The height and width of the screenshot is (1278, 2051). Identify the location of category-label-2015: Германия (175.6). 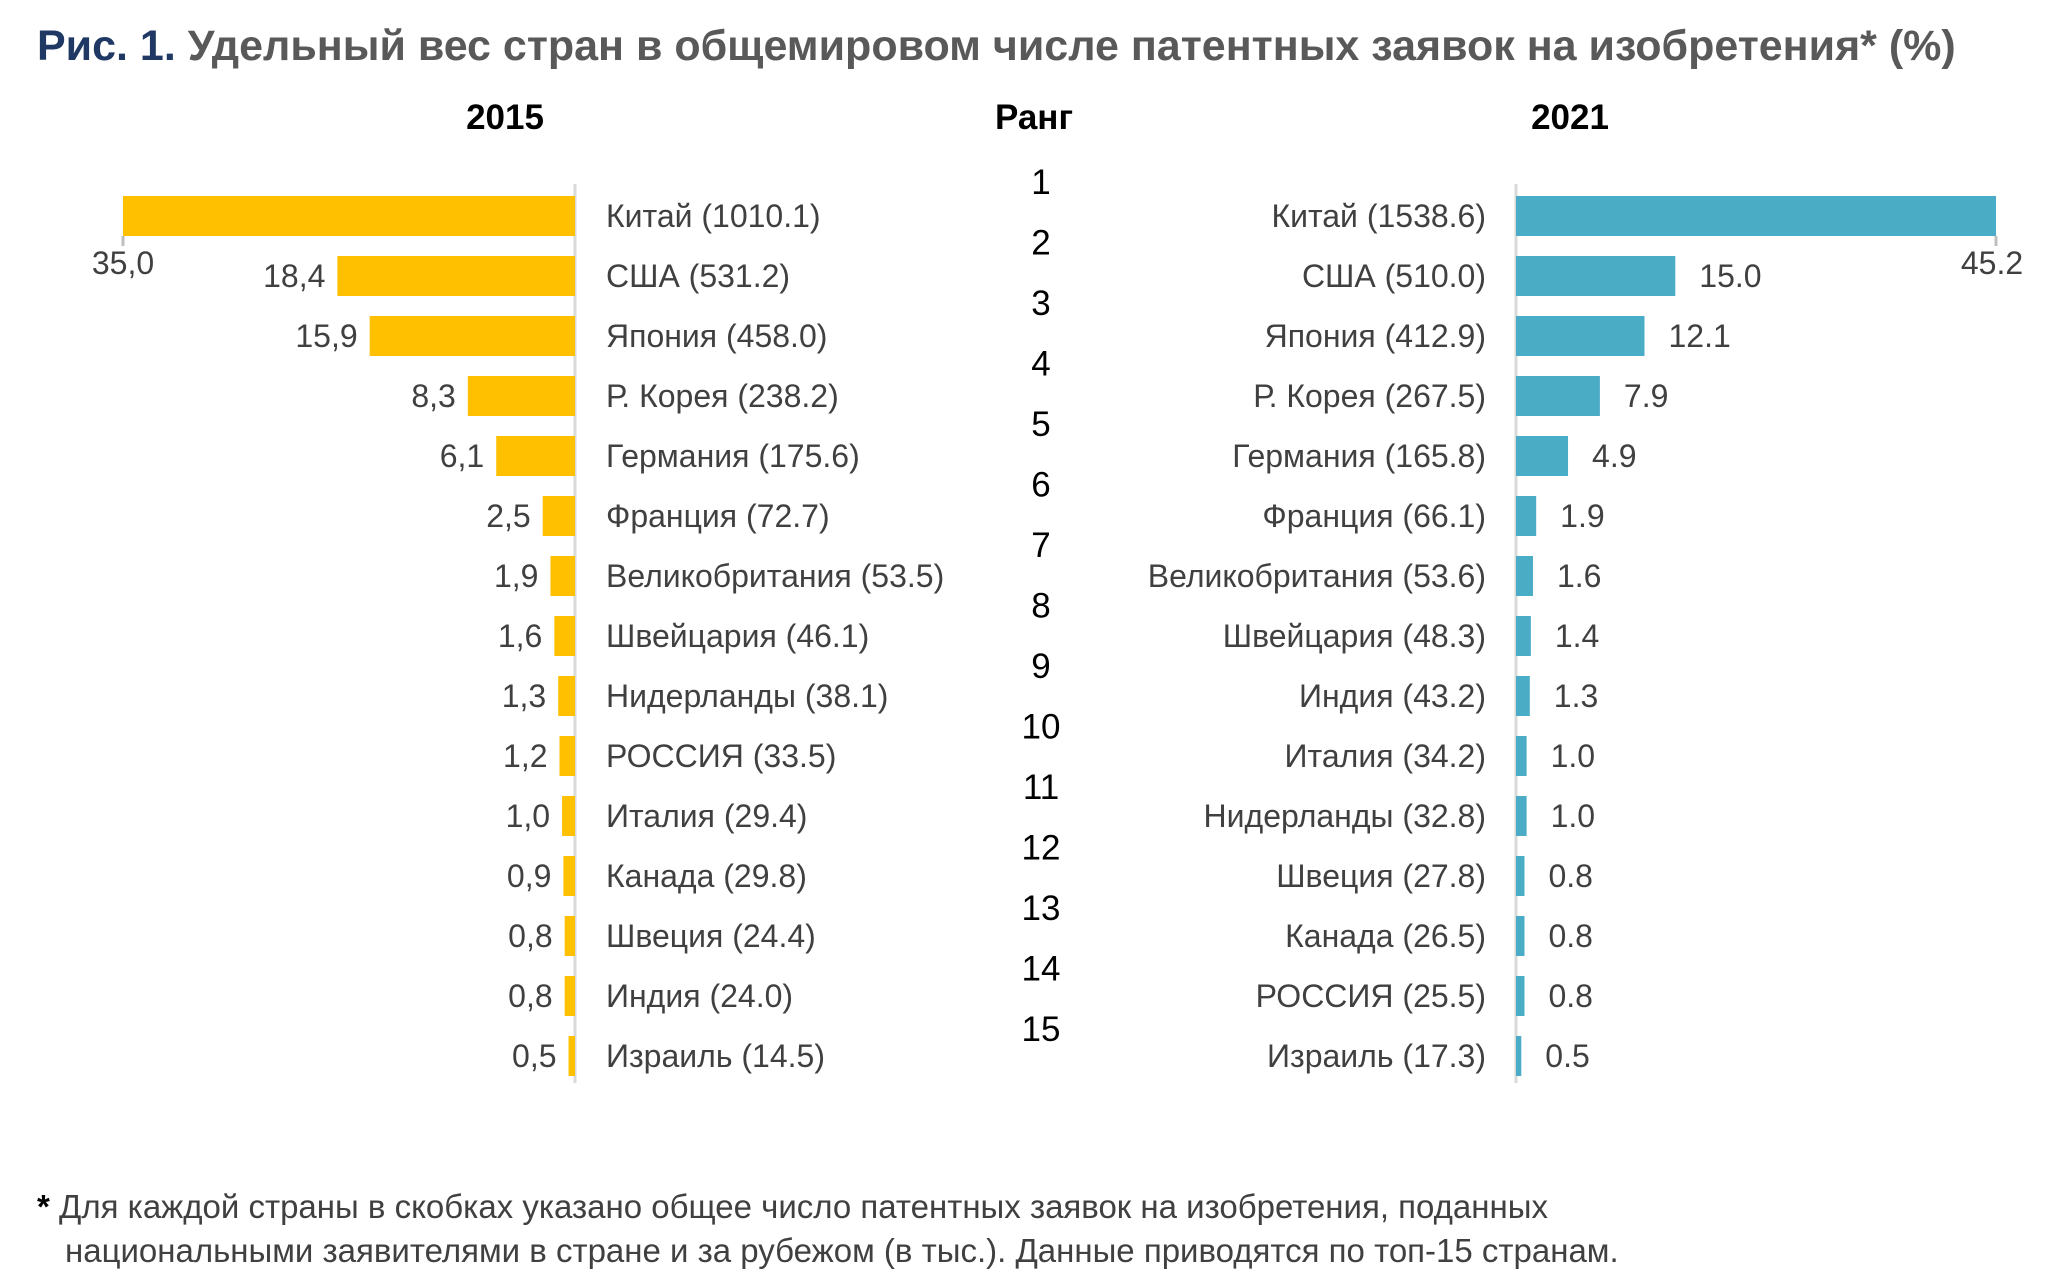
(733, 456).